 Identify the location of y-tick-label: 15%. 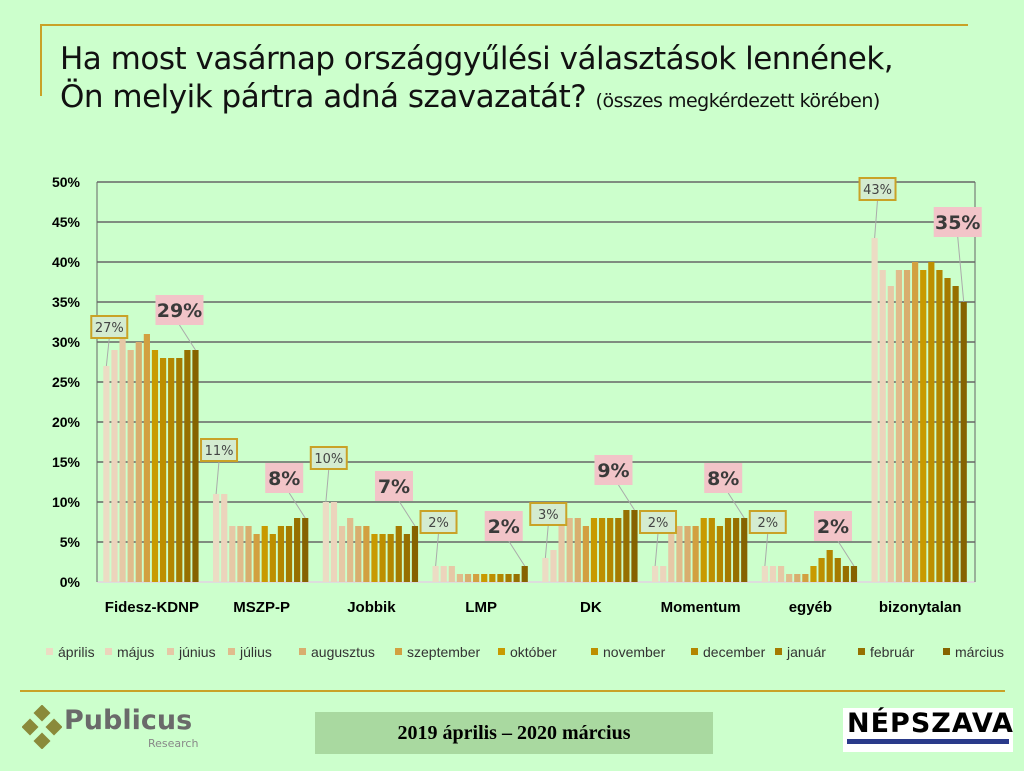
(66, 462).